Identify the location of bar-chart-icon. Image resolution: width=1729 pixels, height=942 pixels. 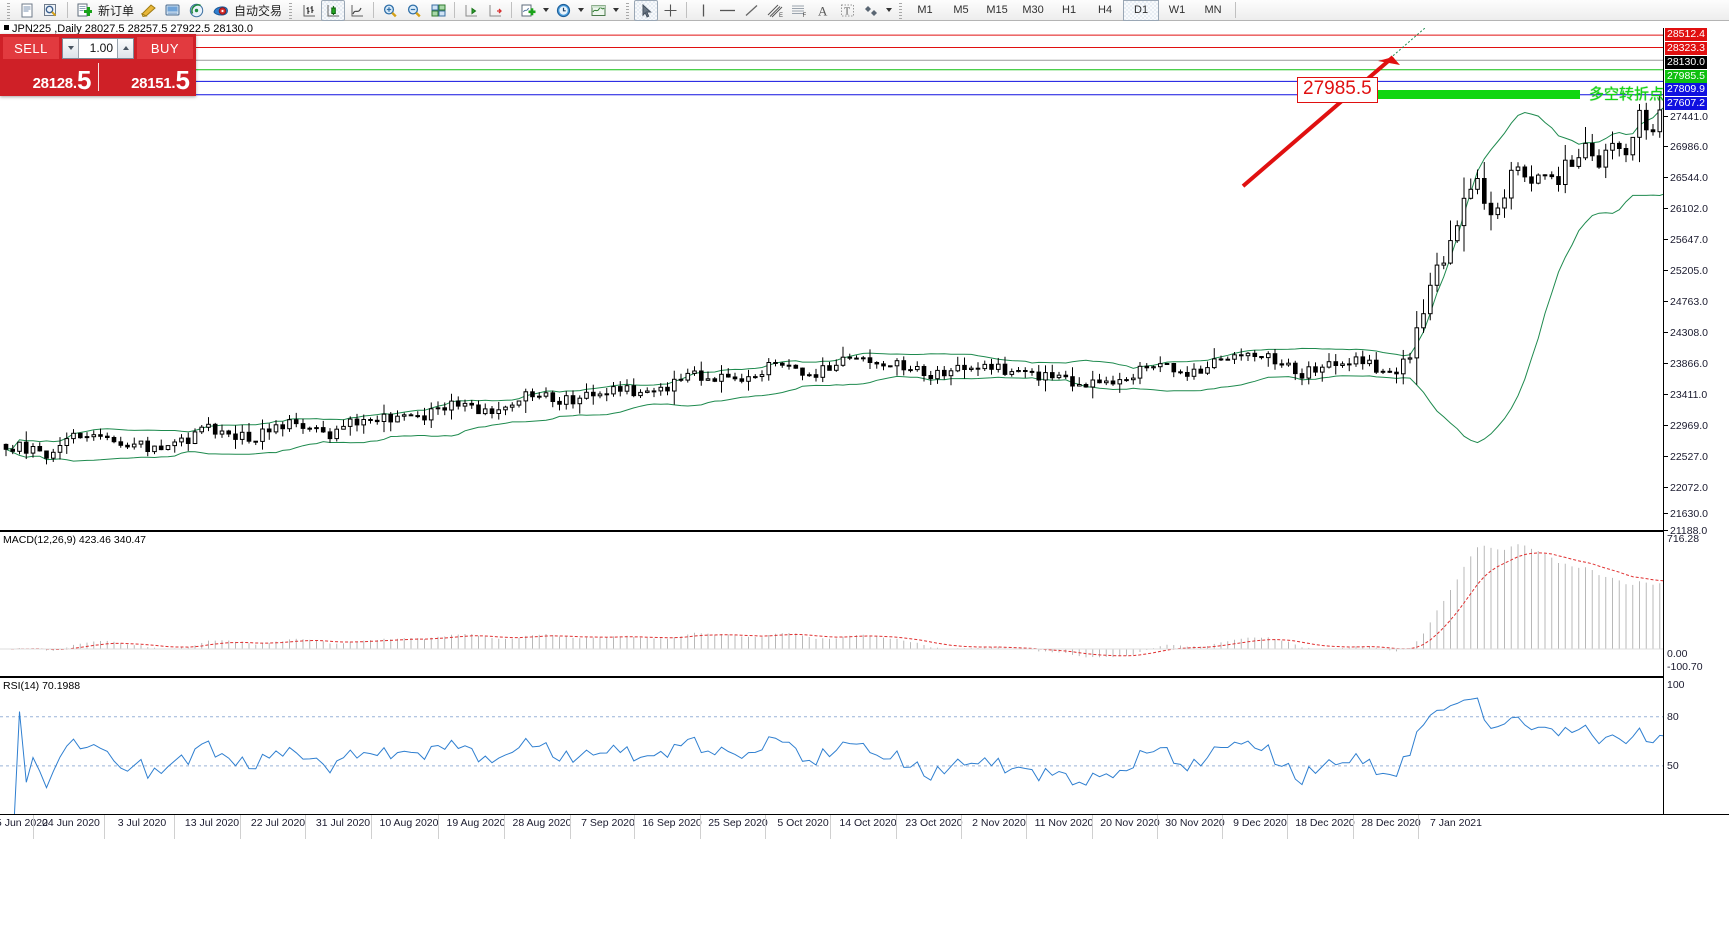
(309, 10).